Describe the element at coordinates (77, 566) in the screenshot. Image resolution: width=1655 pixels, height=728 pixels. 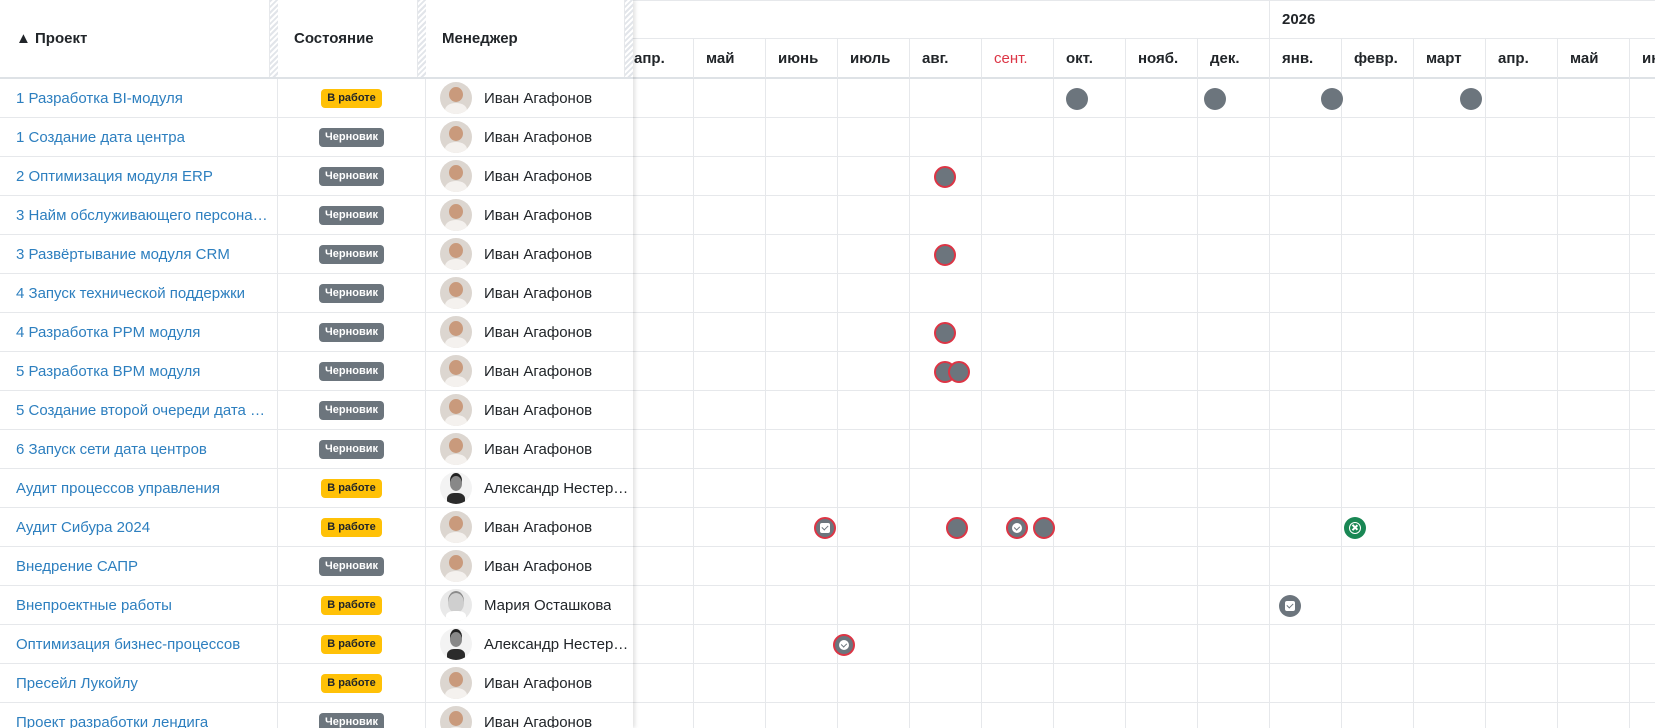
I see `project-link: Внедрение САПР` at that location.